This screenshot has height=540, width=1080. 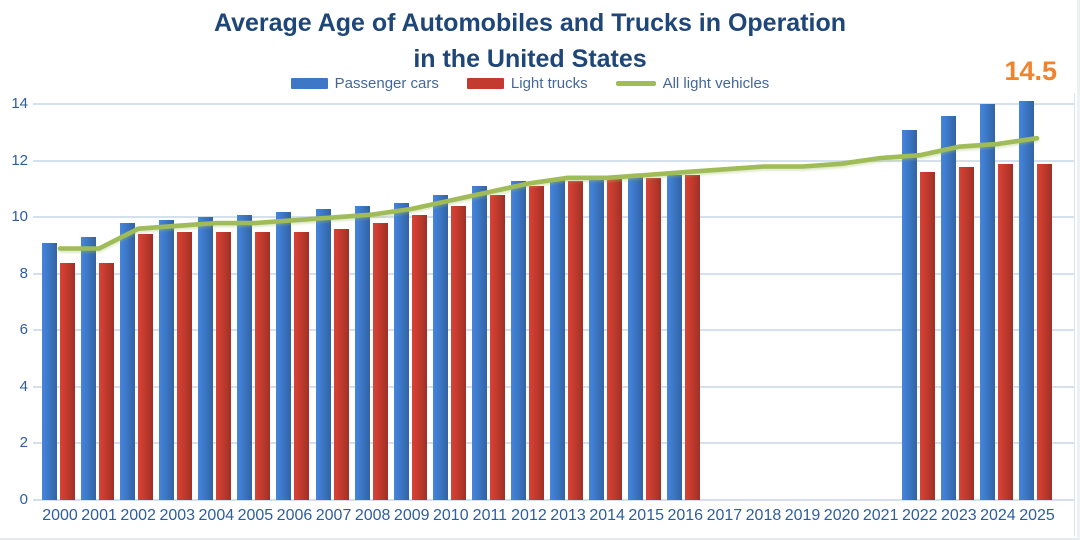 What do you see at coordinates (615, 338) in the screenshot?
I see `bar-light-trucks-2014` at bounding box center [615, 338].